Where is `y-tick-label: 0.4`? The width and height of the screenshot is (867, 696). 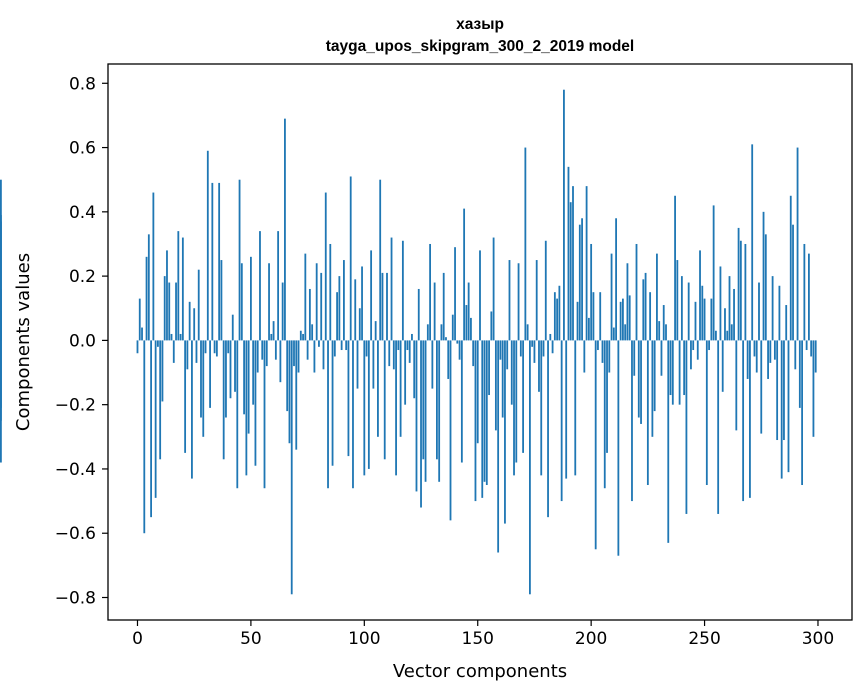
y-tick-label: 0.4 is located at coordinates (82, 213).